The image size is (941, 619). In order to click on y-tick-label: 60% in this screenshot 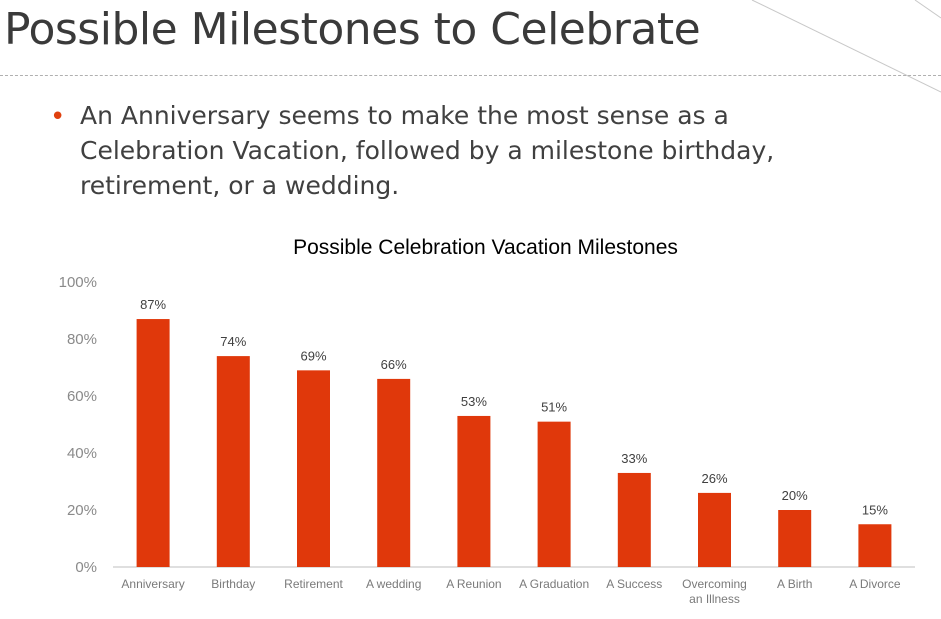, I will do `click(82, 396)`.